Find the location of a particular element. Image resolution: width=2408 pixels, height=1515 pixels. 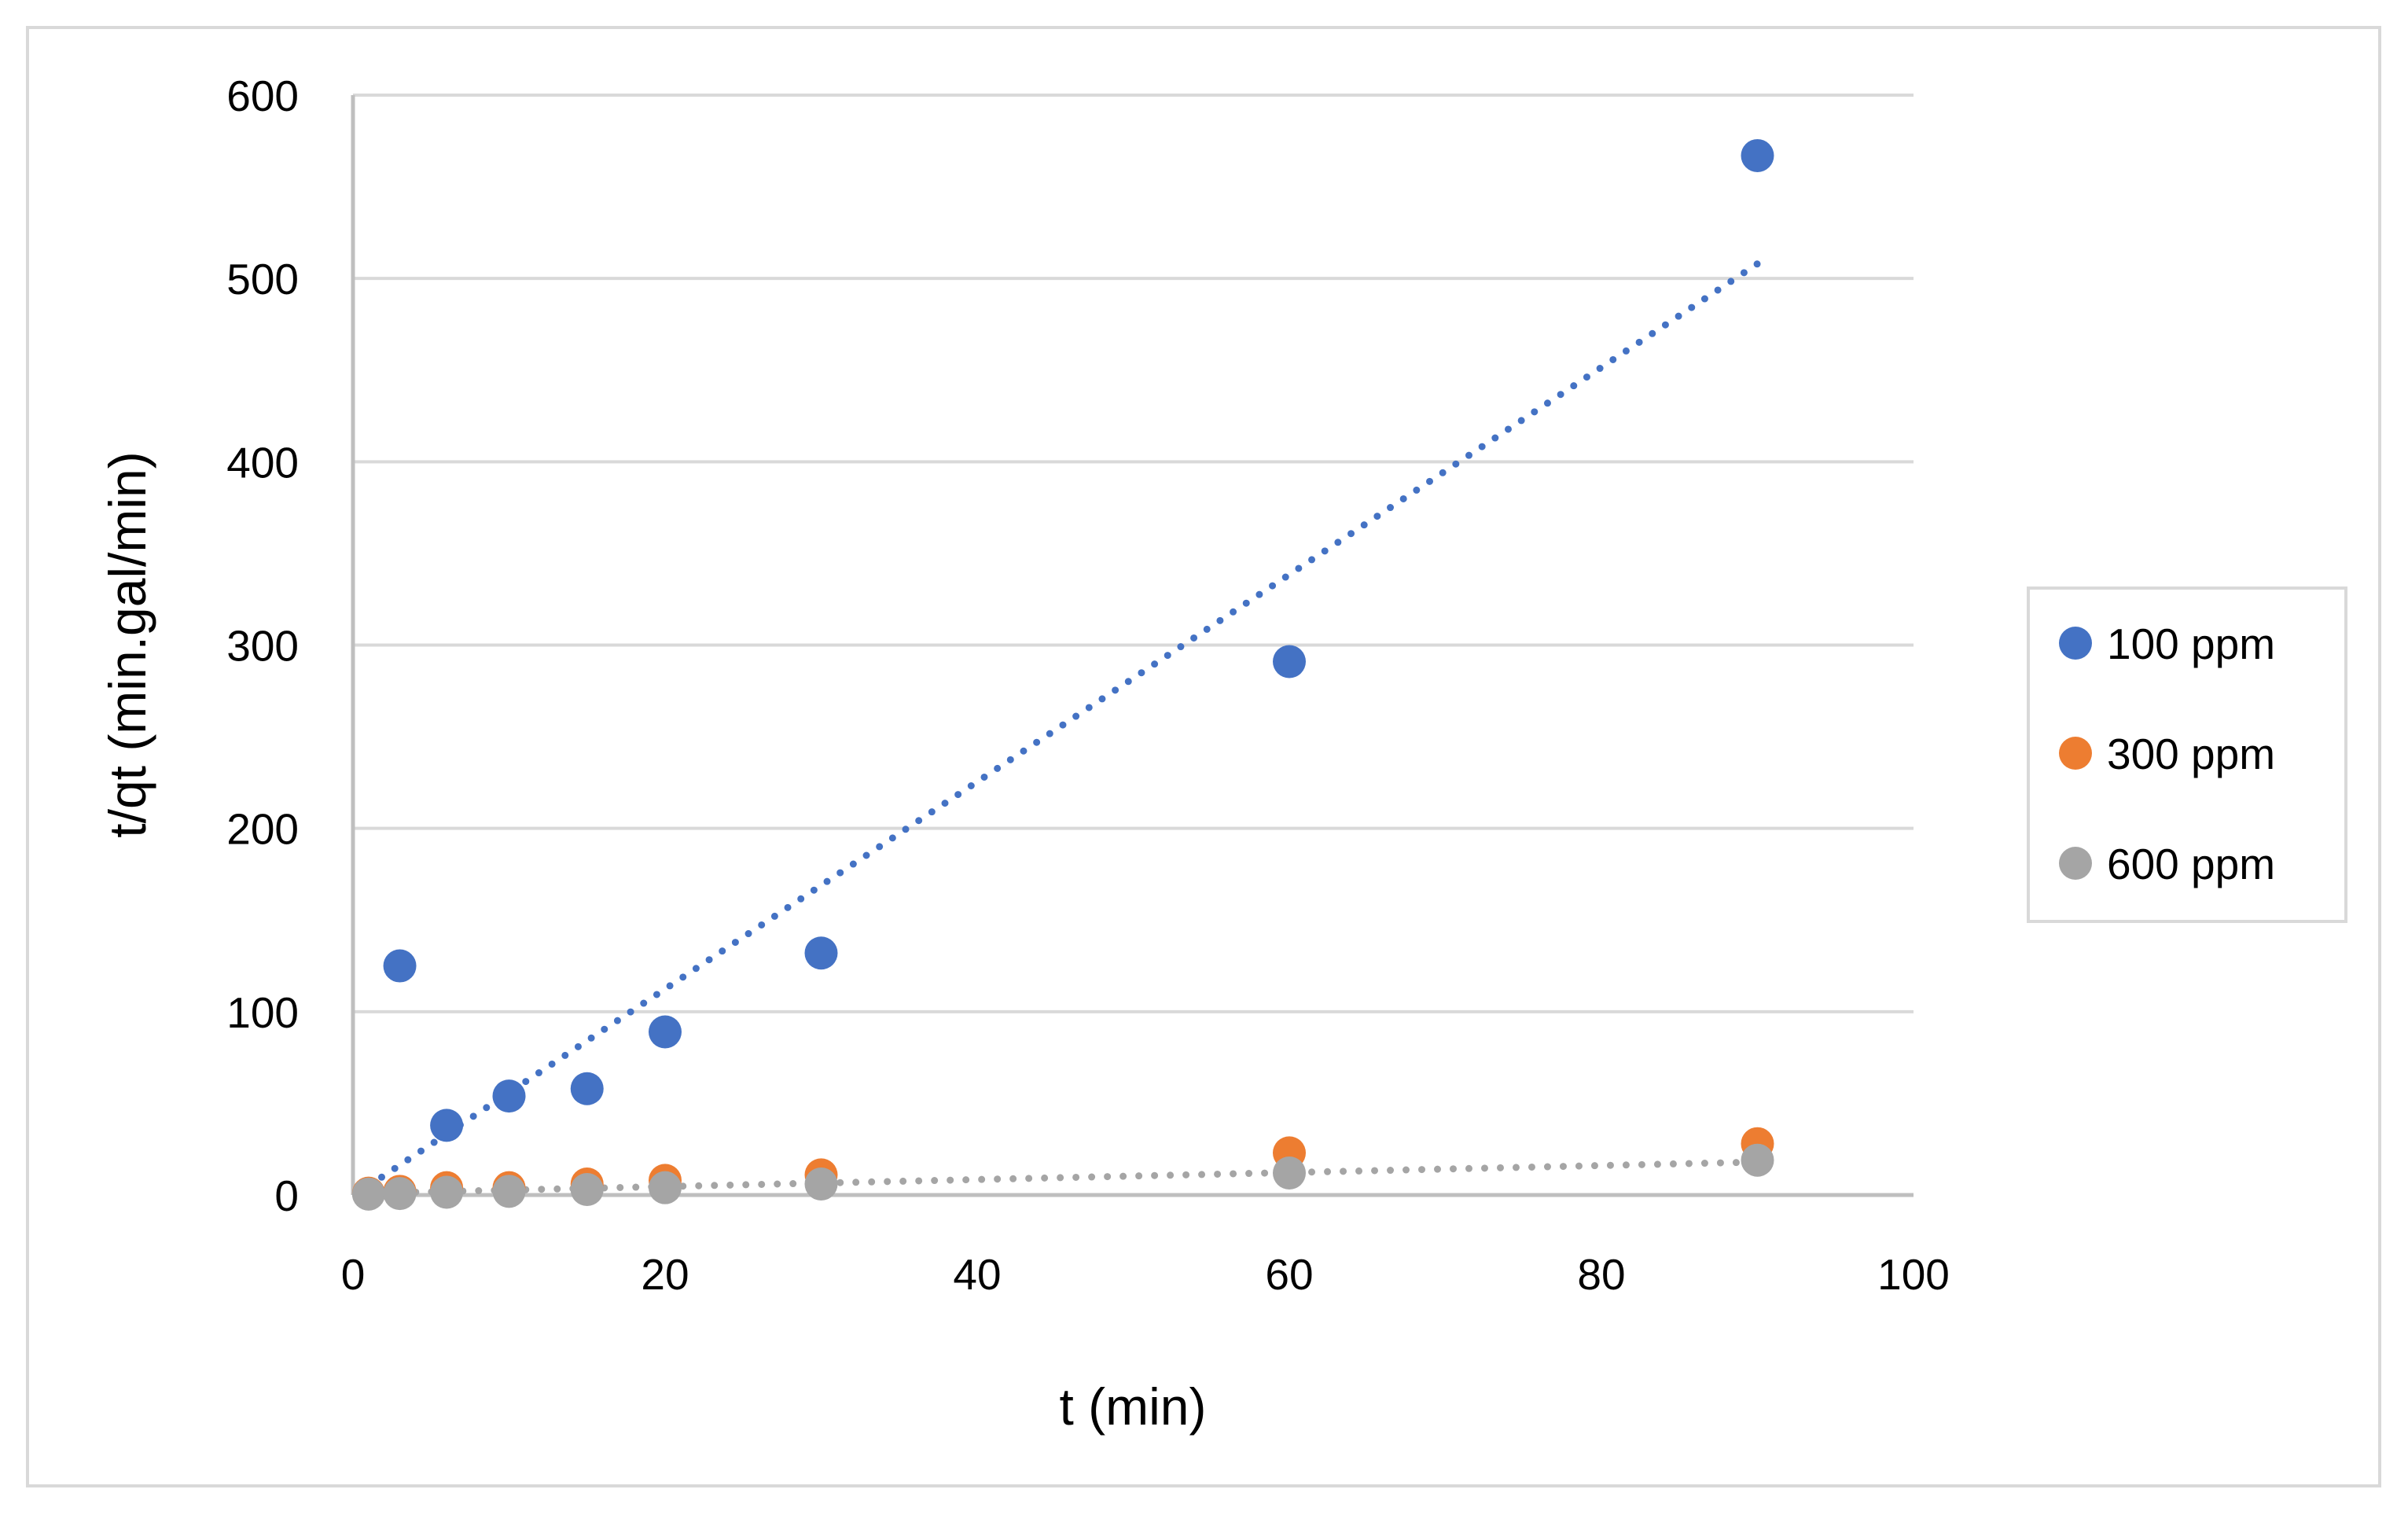

x-tick-label: 60 is located at coordinates (1289, 1275).